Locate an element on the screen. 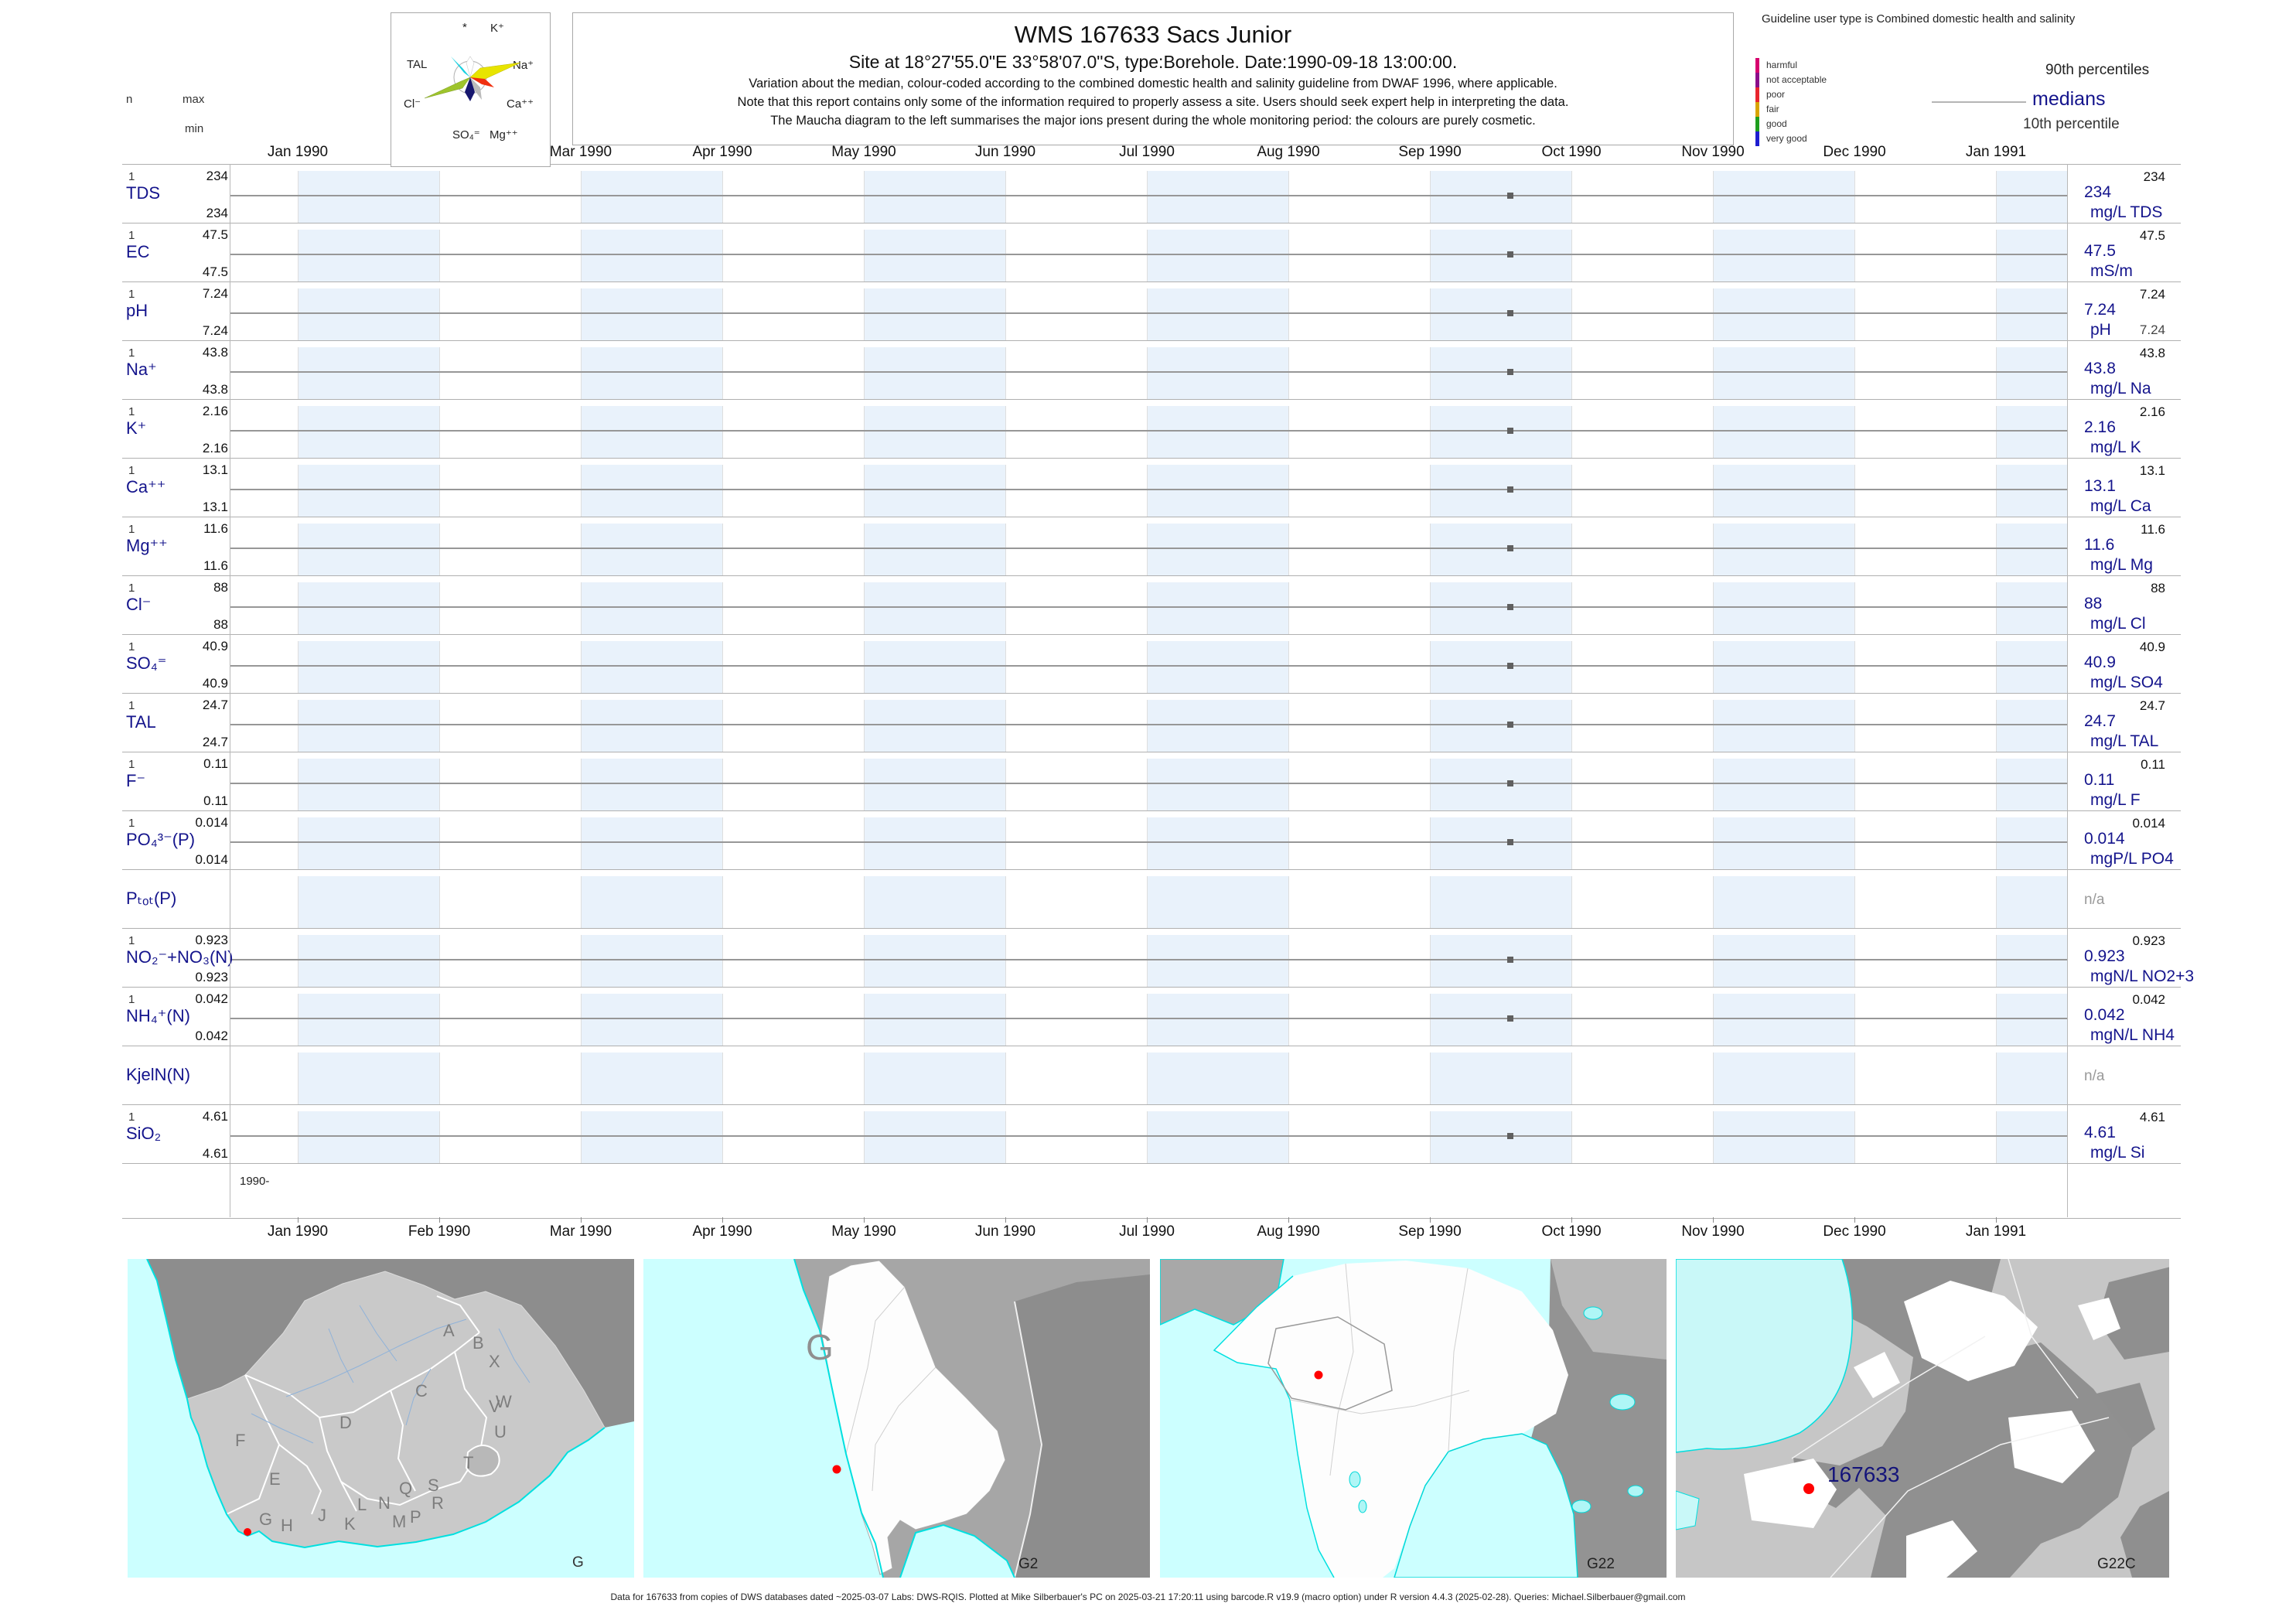  region-letter-P: P is located at coordinates (415, 1517).